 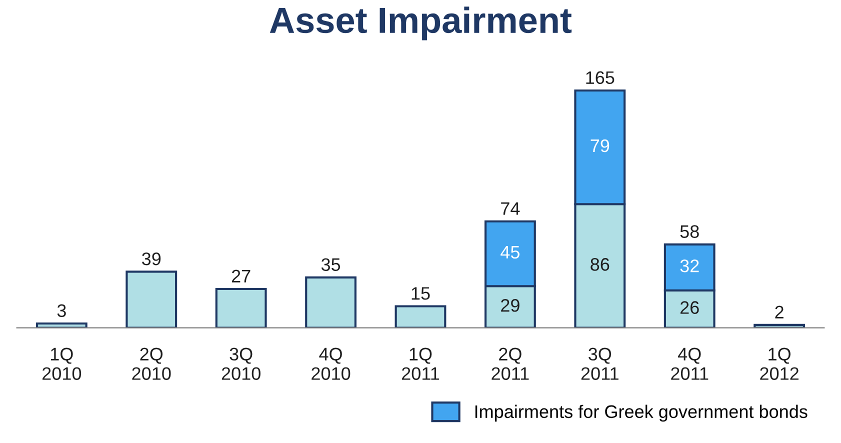 I want to click on x-tick-label: 4Q 2010, so click(x=331, y=364).